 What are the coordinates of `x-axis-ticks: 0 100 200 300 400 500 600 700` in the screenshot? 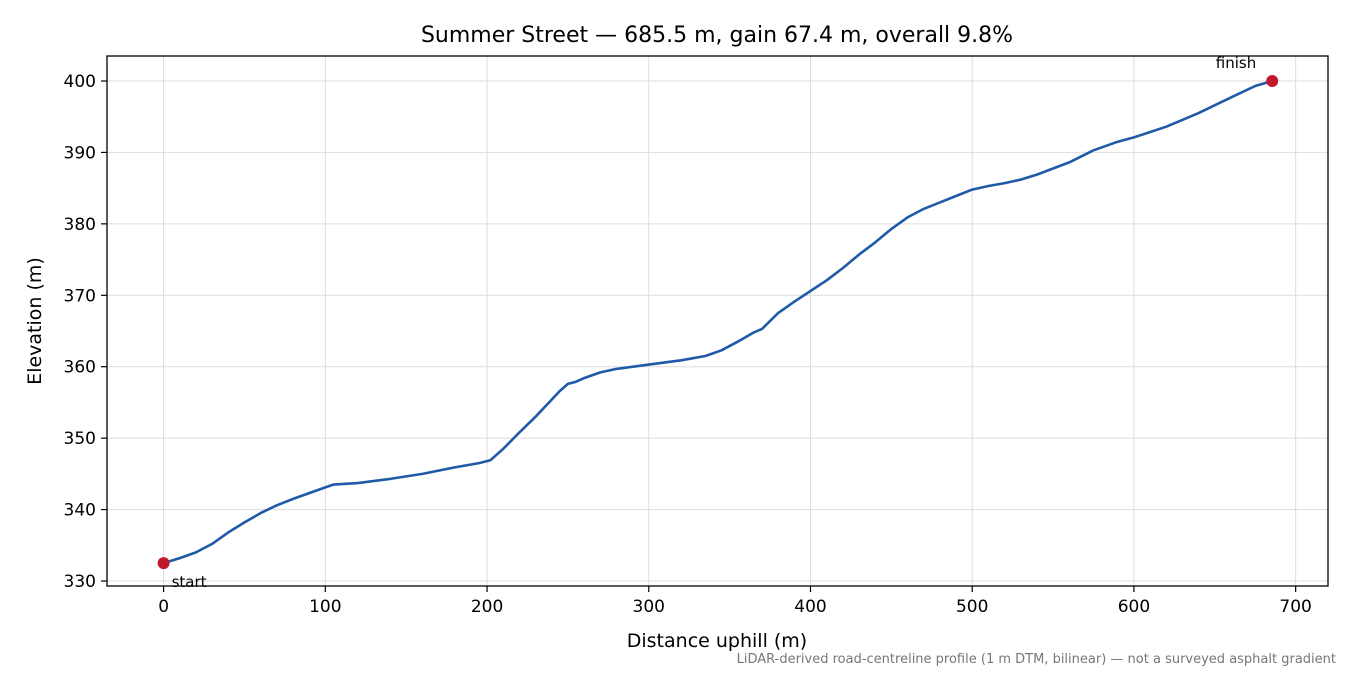 It's located at (735, 601).